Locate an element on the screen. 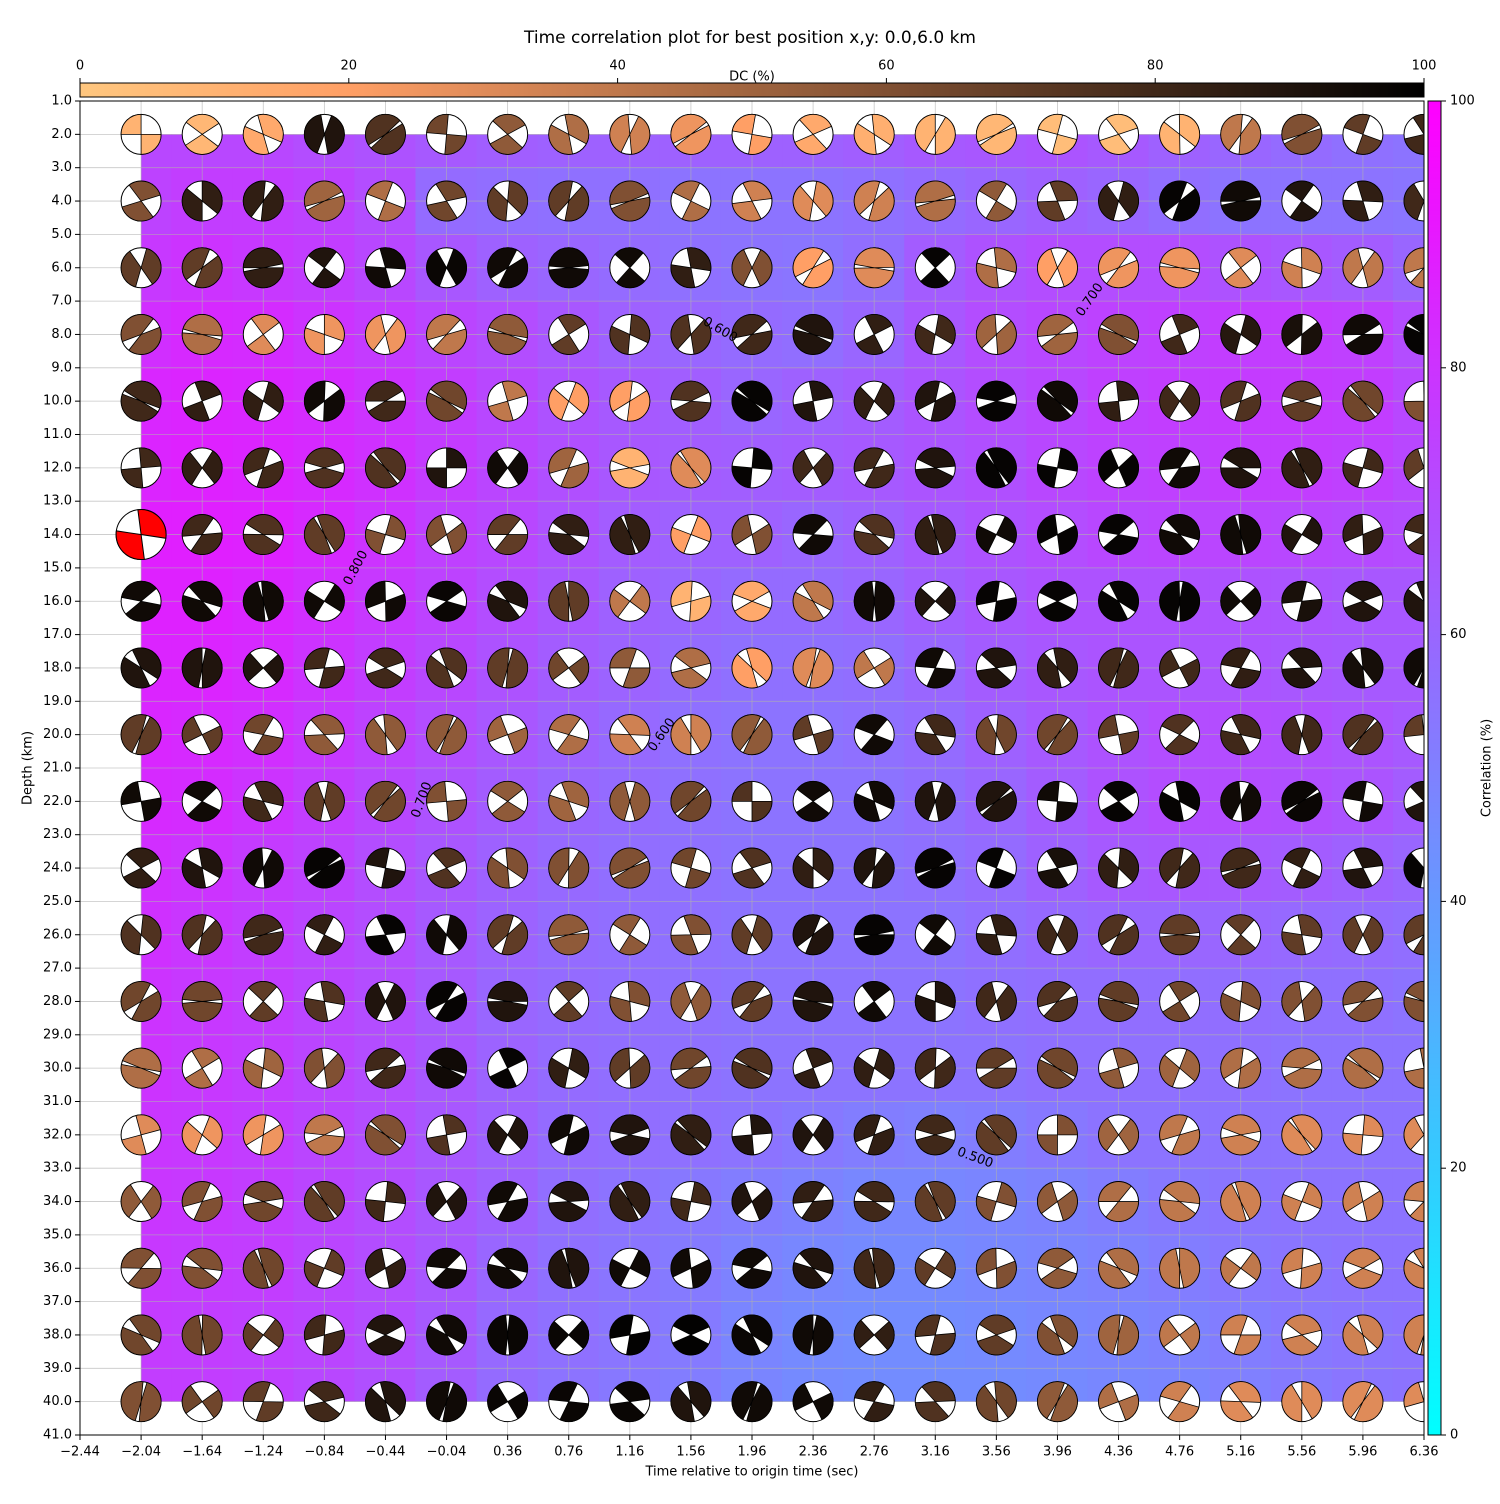 Image resolution: width=1500 pixels, height=1504 pixels. y-tick-label: 2.0 is located at coordinates (61, 134).